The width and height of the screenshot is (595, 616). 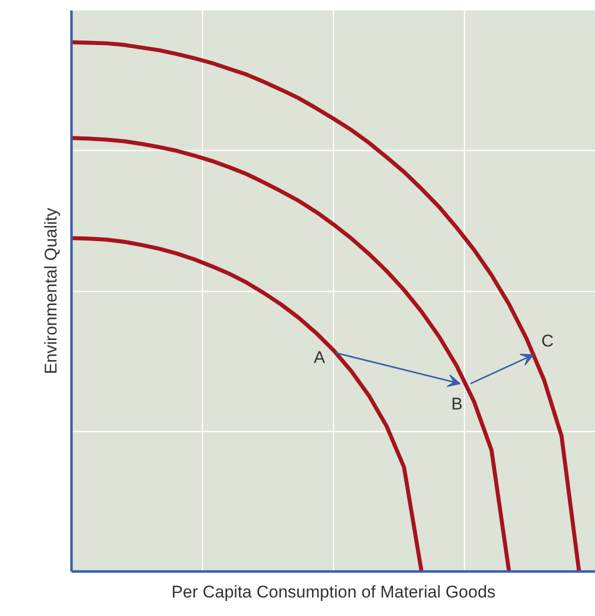 What do you see at coordinates (457, 404) in the screenshot?
I see `annotation: B` at bounding box center [457, 404].